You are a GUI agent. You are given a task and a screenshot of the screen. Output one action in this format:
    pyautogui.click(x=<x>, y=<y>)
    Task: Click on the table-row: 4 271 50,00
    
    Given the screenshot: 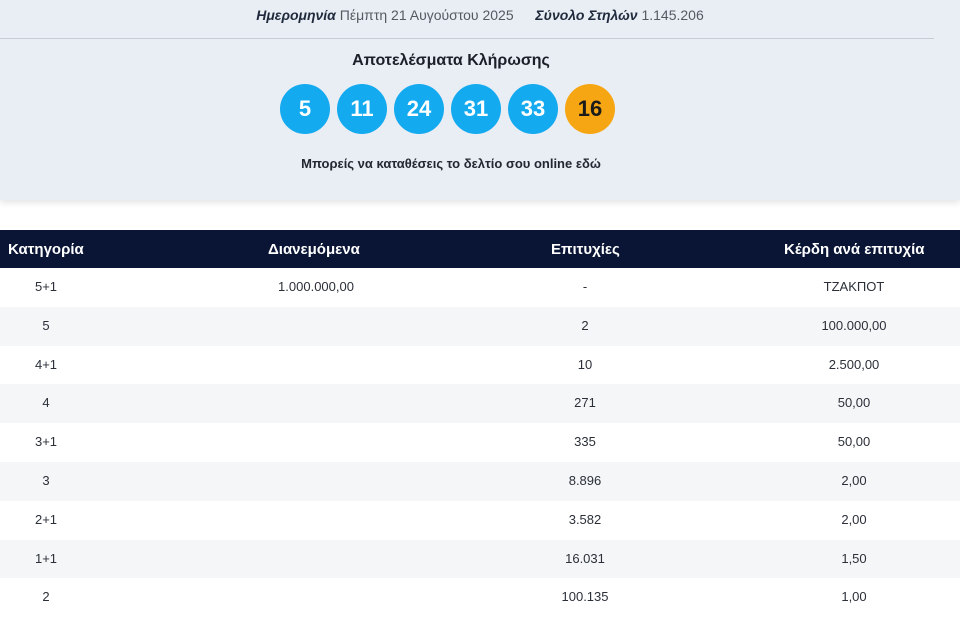 What is the action you would take?
    pyautogui.click(x=480, y=404)
    